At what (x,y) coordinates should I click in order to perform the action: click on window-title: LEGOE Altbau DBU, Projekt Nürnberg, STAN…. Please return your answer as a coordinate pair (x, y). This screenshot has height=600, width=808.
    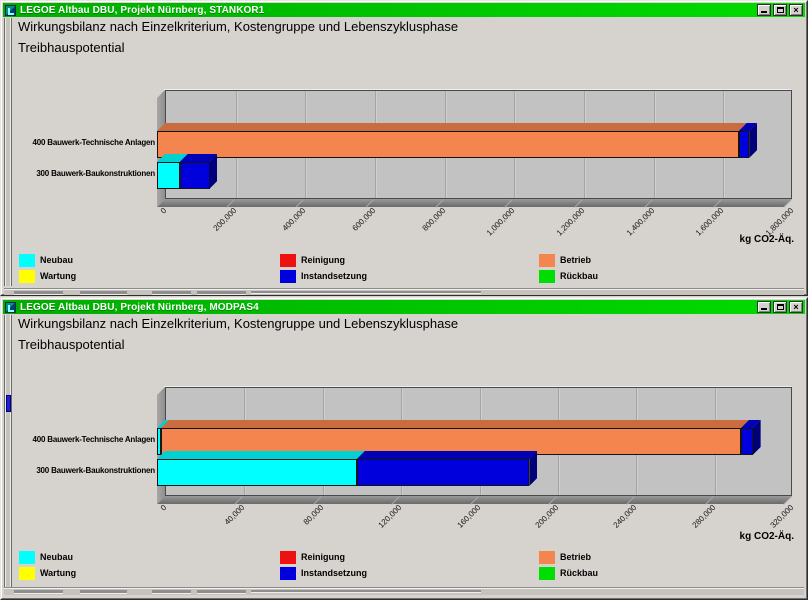
    Looking at the image, I should click on (142, 10).